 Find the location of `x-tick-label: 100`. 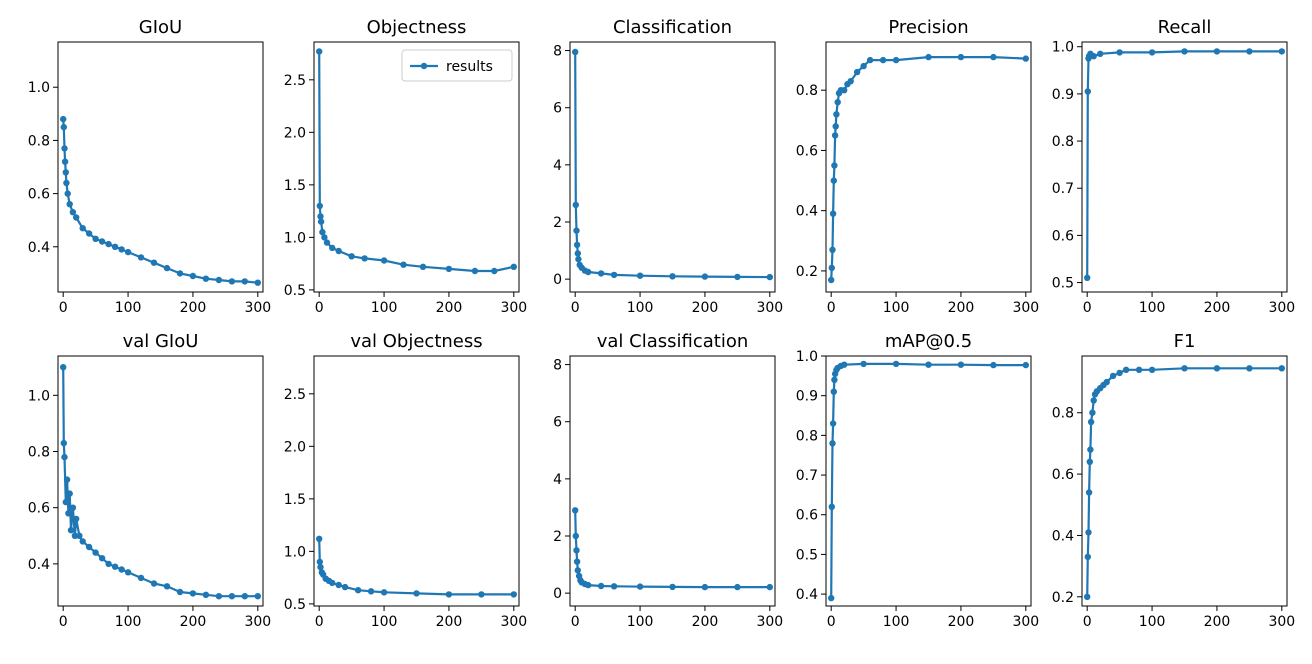

x-tick-label: 100 is located at coordinates (640, 622).